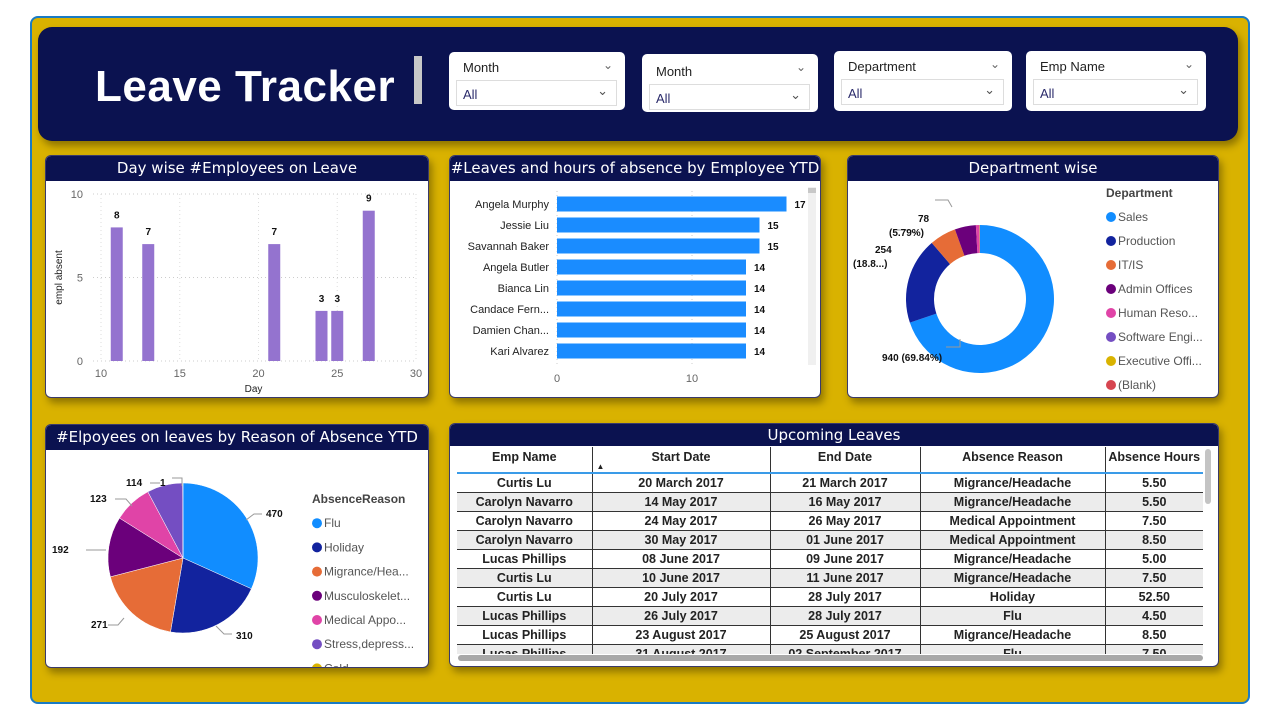  What do you see at coordinates (1013, 460) in the screenshot?
I see `column-header-absence-reason: Absence Reason` at bounding box center [1013, 460].